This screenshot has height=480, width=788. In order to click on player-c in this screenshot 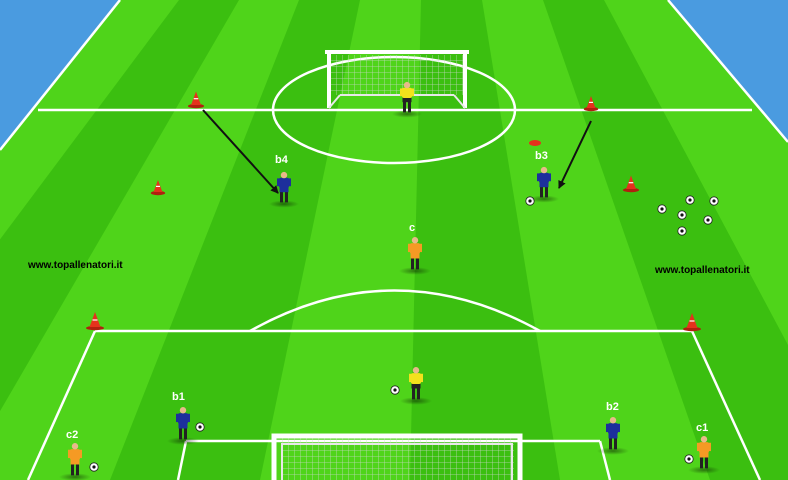, I will do `click(415, 256)`.